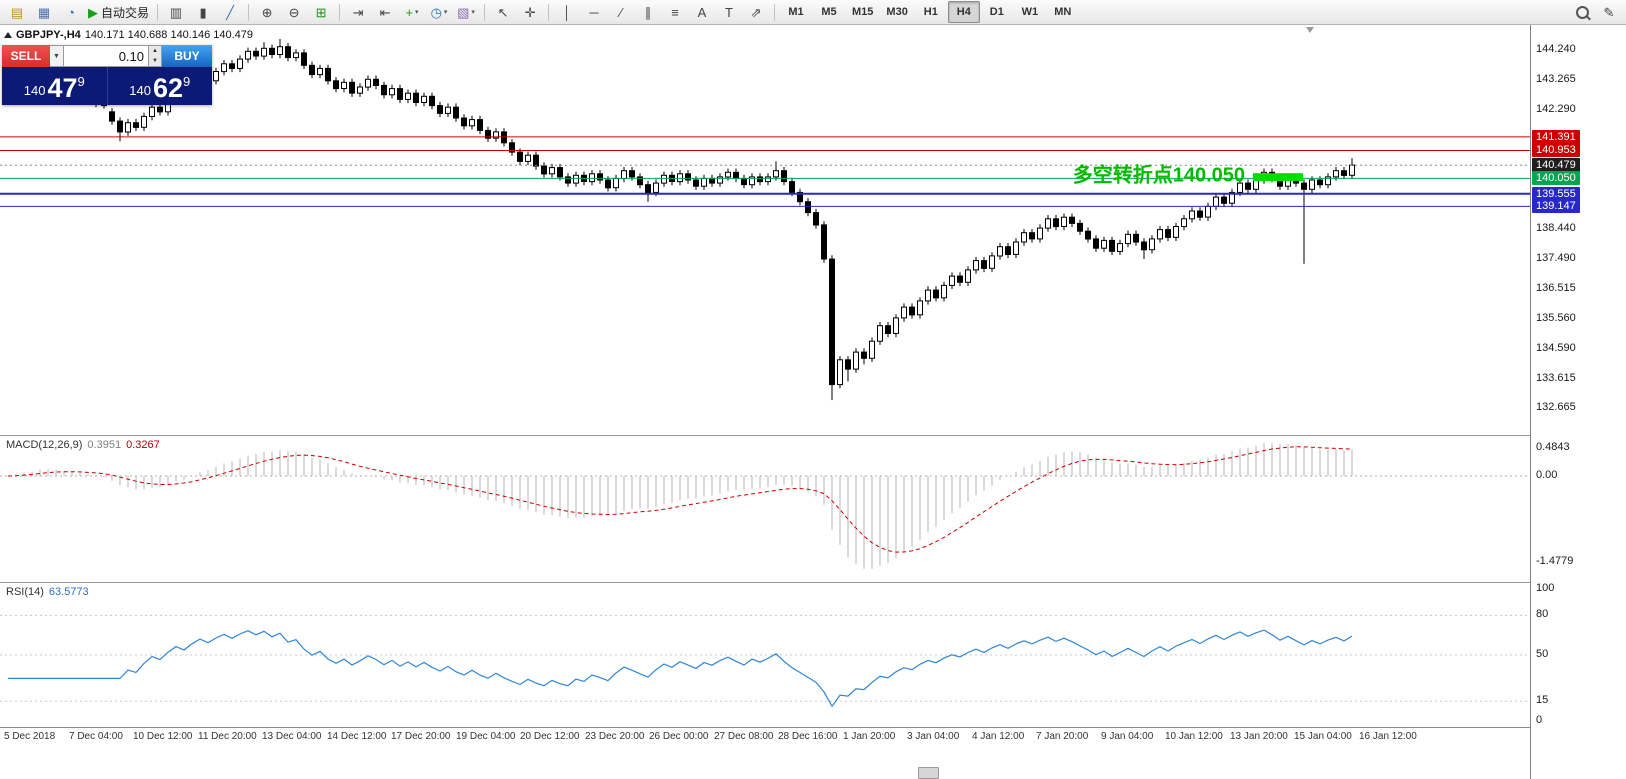  Describe the element at coordinates (187, 56) in the screenshot. I see `buy-button: BUY` at that location.